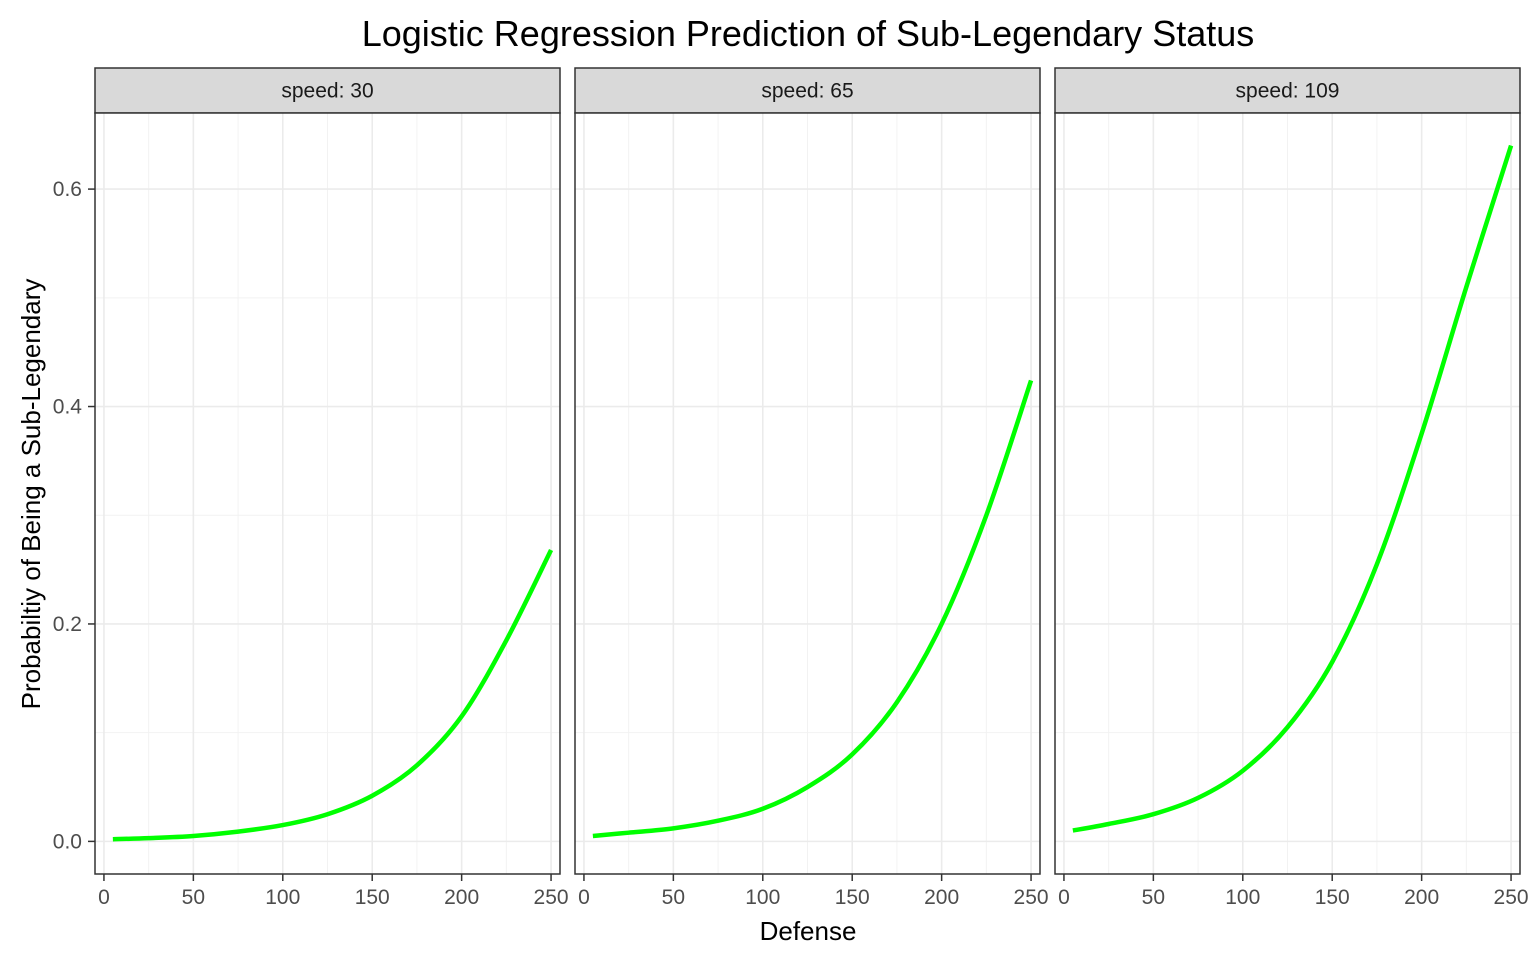 The height and width of the screenshot is (960, 1536). I want to click on y-tick-label: 0.4, so click(68, 407).